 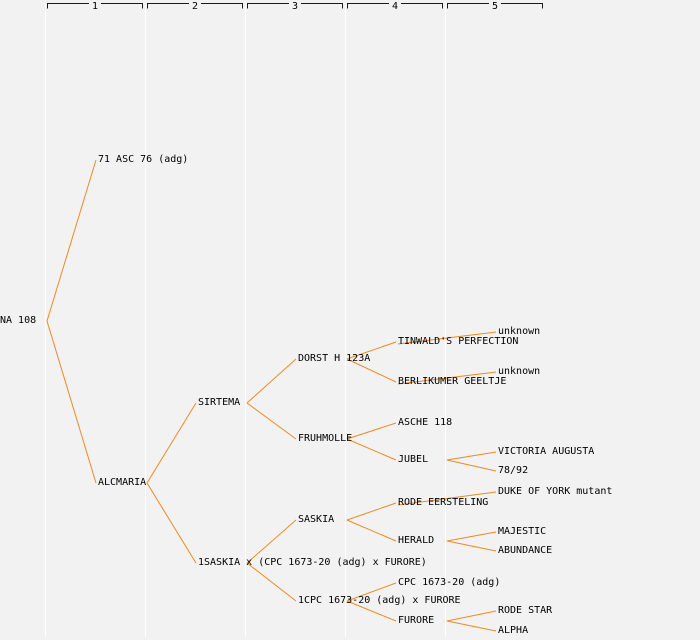 What do you see at coordinates (522, 531) in the screenshot?
I see `pedigree-node-majestic: MAJESTIC` at bounding box center [522, 531].